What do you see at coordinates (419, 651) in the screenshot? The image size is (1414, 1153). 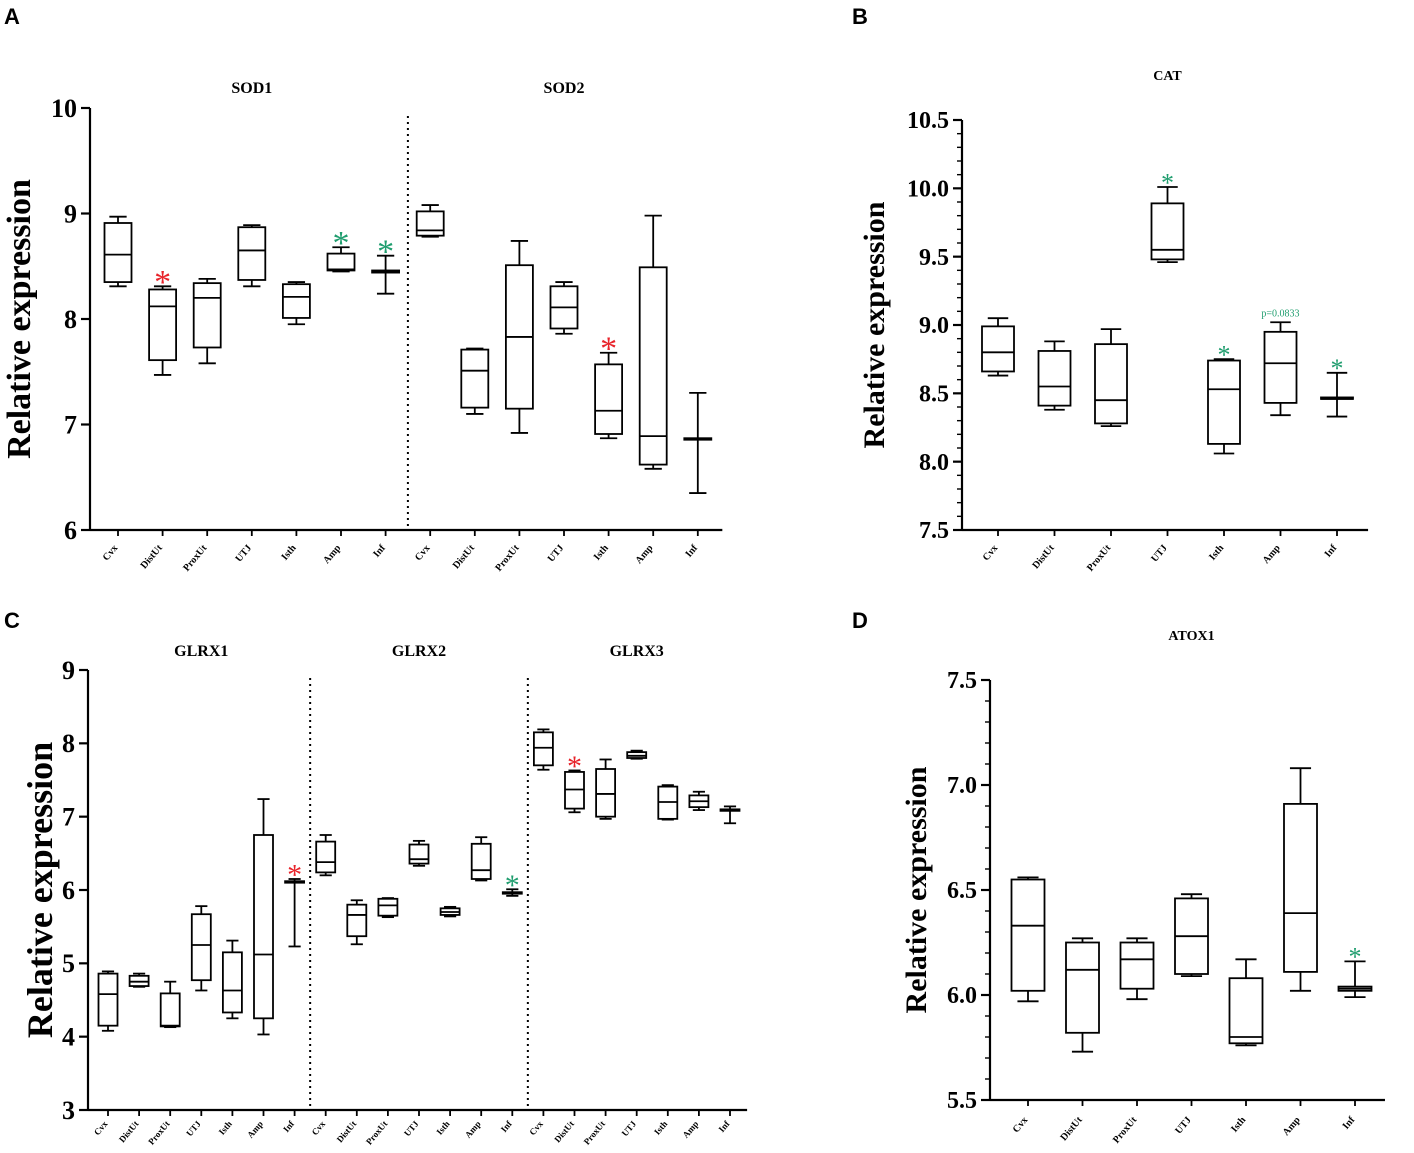 I see `group-title: GLRX2` at bounding box center [419, 651].